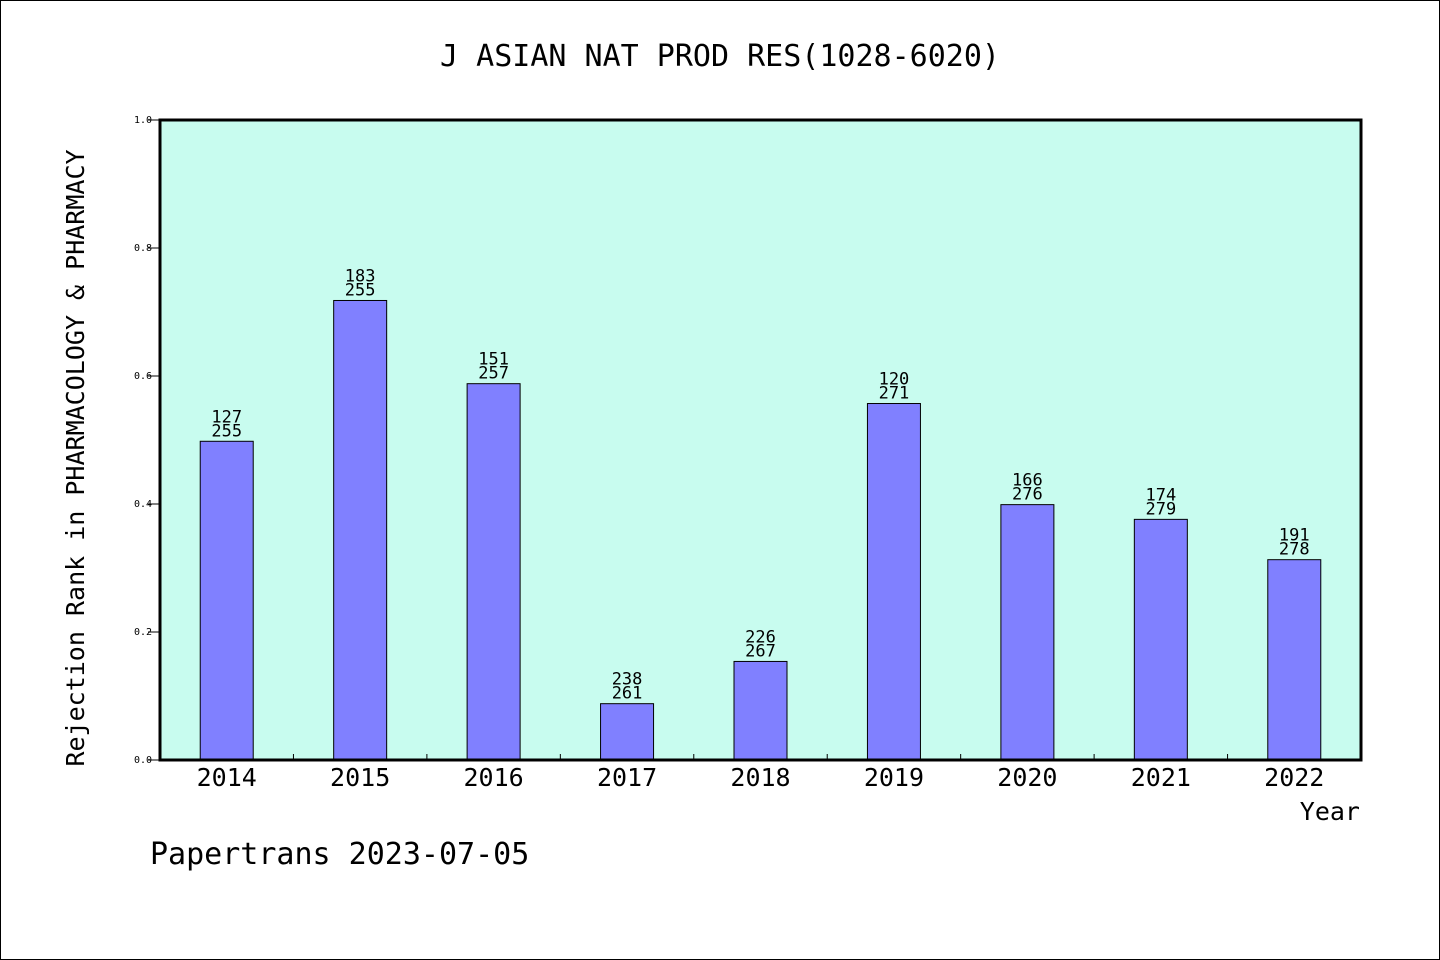 The width and height of the screenshot is (1440, 960). Describe the element at coordinates (1160, 495) in the screenshot. I see `bar-label-top-2021: 174` at that location.